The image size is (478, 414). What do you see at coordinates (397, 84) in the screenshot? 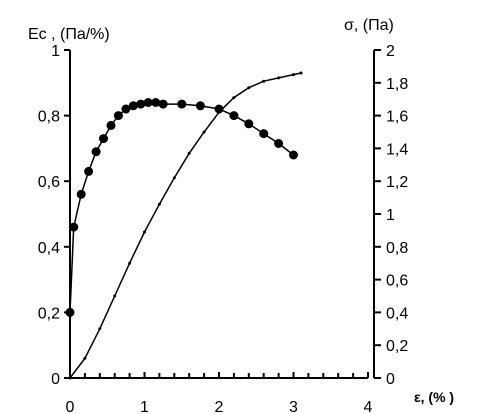
I see `y-right-tick-label: 1,8` at bounding box center [397, 84].